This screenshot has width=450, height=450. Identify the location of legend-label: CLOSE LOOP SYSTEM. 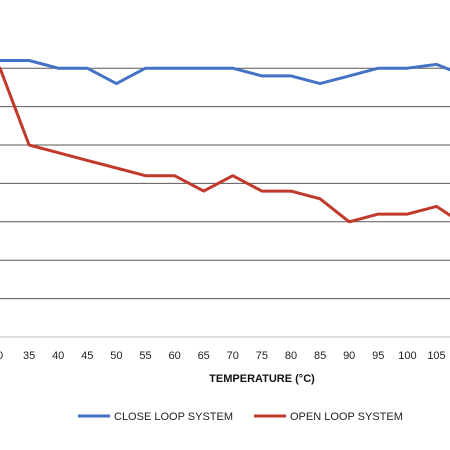
(173, 417).